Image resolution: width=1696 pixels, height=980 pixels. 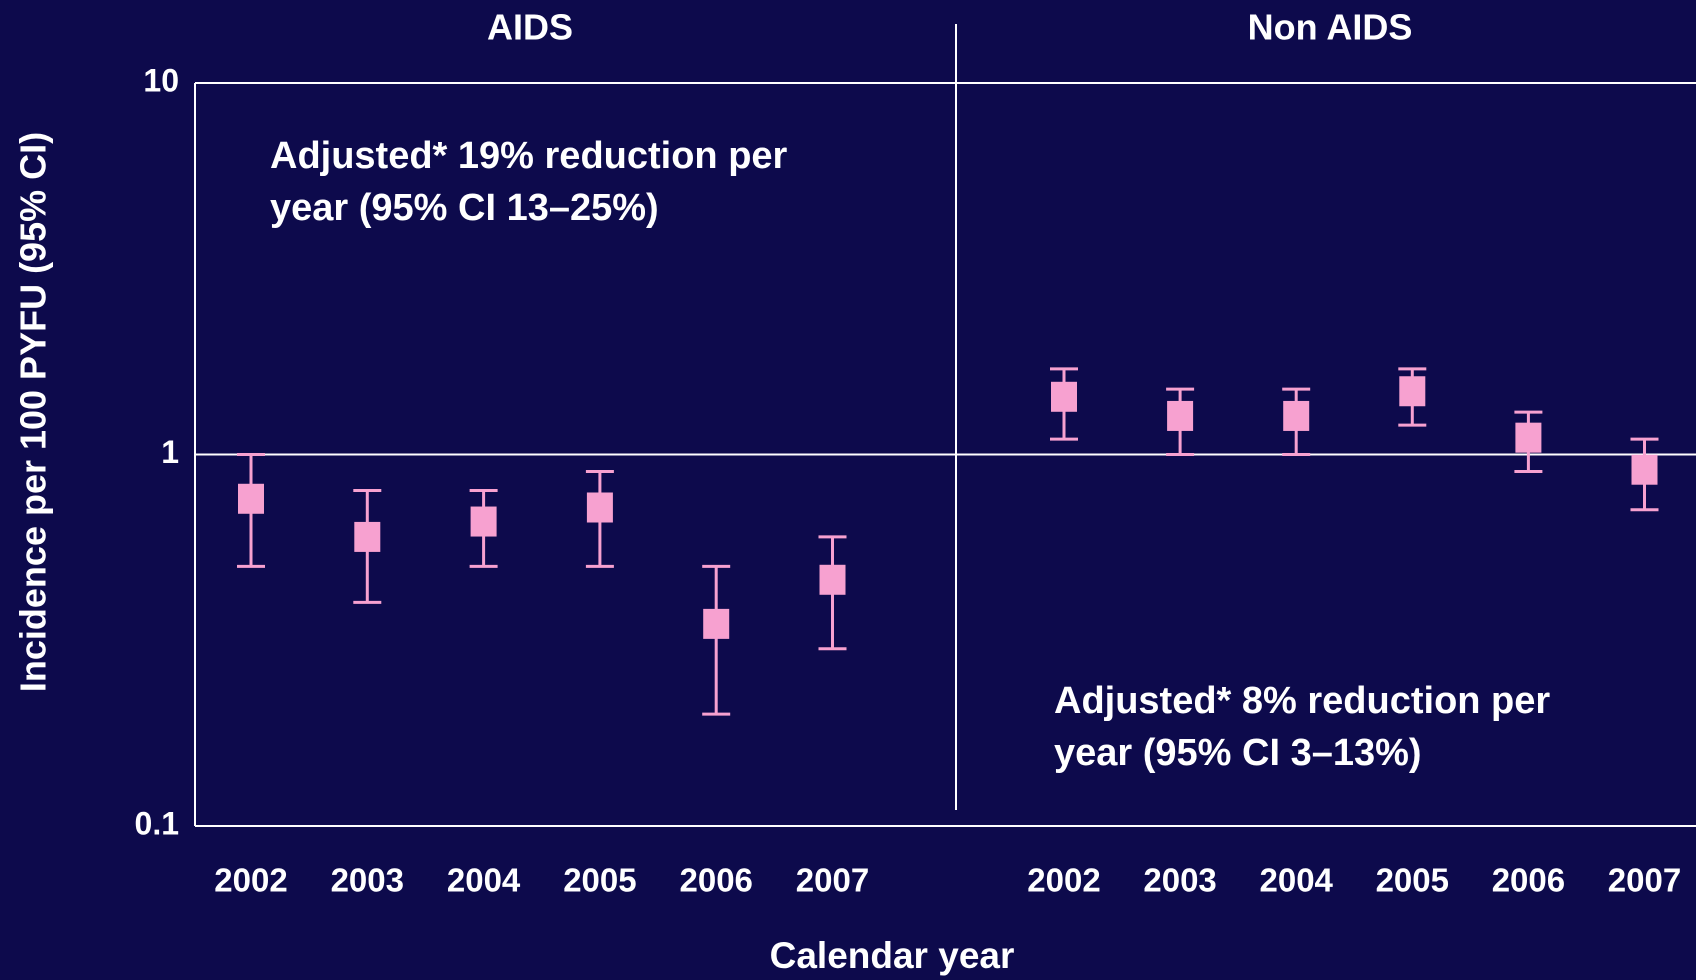 What do you see at coordinates (1330, 27) in the screenshot?
I see `panel-title: Non AIDS` at bounding box center [1330, 27].